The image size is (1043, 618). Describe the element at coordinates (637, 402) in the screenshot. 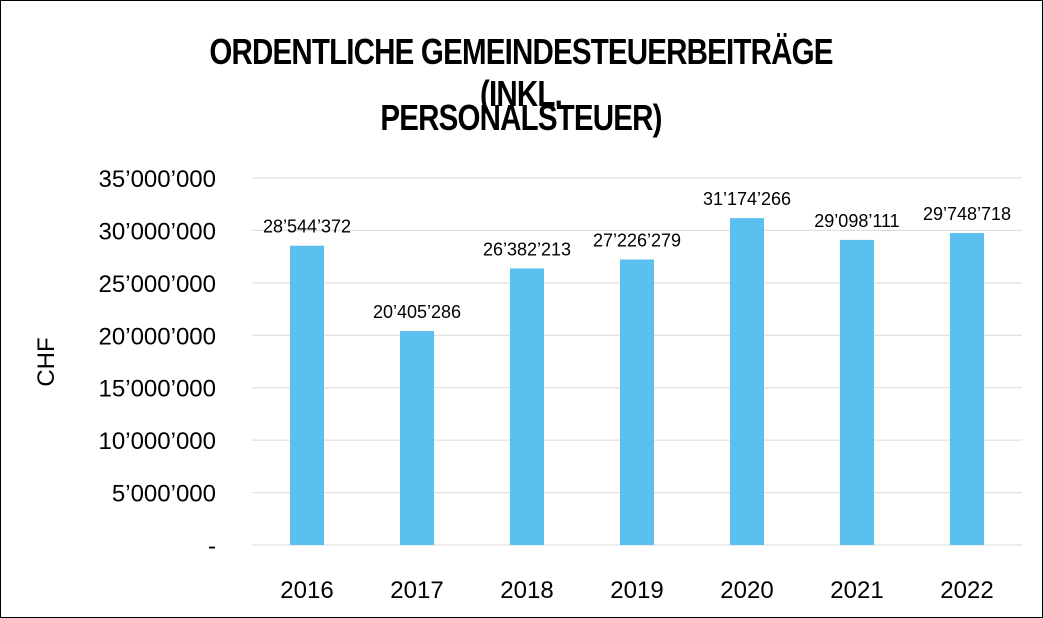

I see `bar-2019` at that location.